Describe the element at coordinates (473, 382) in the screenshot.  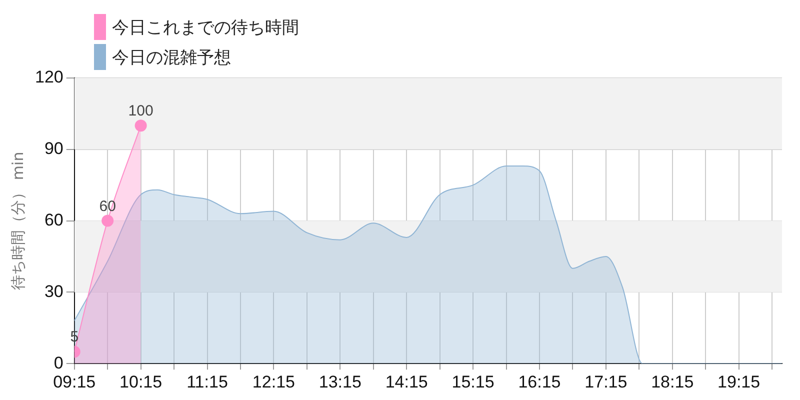
I see `x-tick-label: 15:15` at that location.